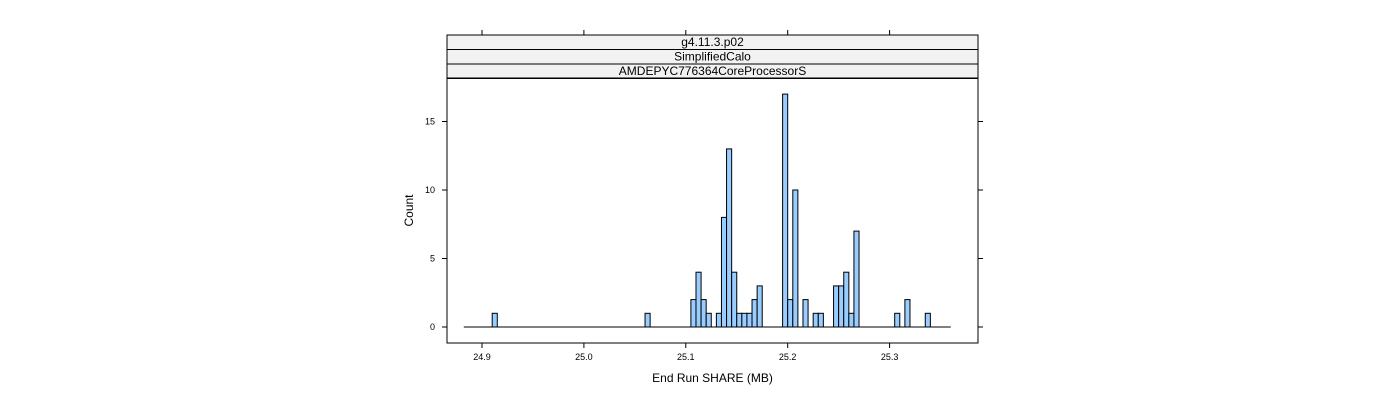 The width and height of the screenshot is (1400, 400). What do you see at coordinates (712, 378) in the screenshot?
I see `x-axis-label: End Run SHARE (MB)` at bounding box center [712, 378].